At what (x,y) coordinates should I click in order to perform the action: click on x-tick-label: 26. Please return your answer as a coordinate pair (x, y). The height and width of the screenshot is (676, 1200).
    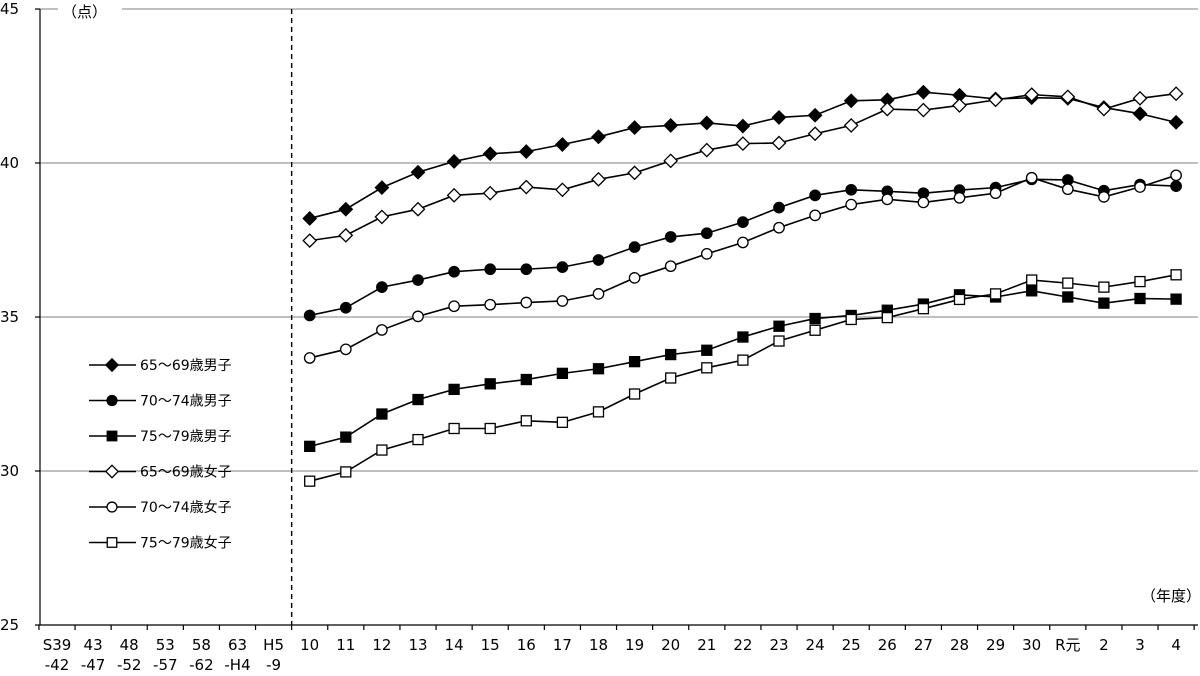
    Looking at the image, I should click on (887, 645).